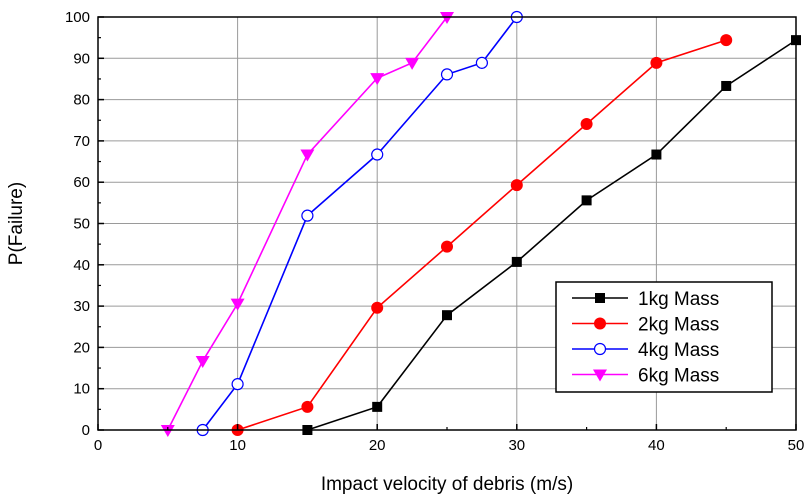 Image resolution: width=807 pixels, height=499 pixels. What do you see at coordinates (678, 325) in the screenshot?
I see `legend-label: 2kg Mass` at bounding box center [678, 325].